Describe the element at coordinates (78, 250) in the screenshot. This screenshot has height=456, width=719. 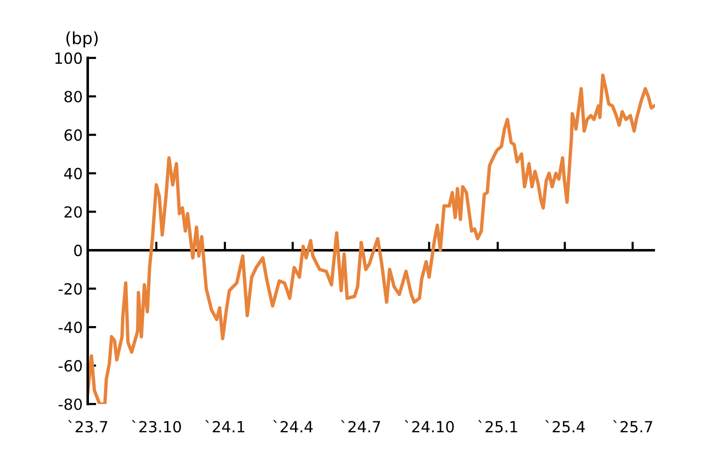
I see `y-tick-label: 0` at that location.